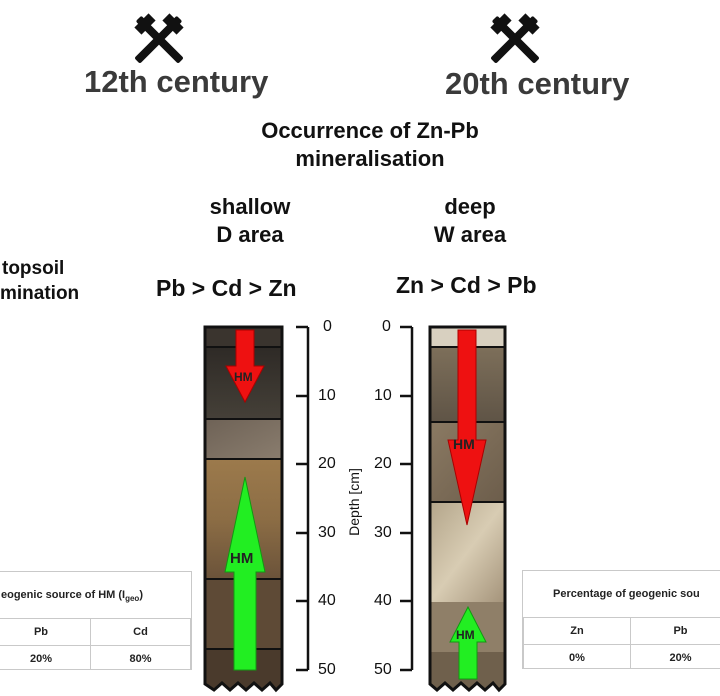  I want to click on shallow-heading: shallow D area, so click(250, 221).